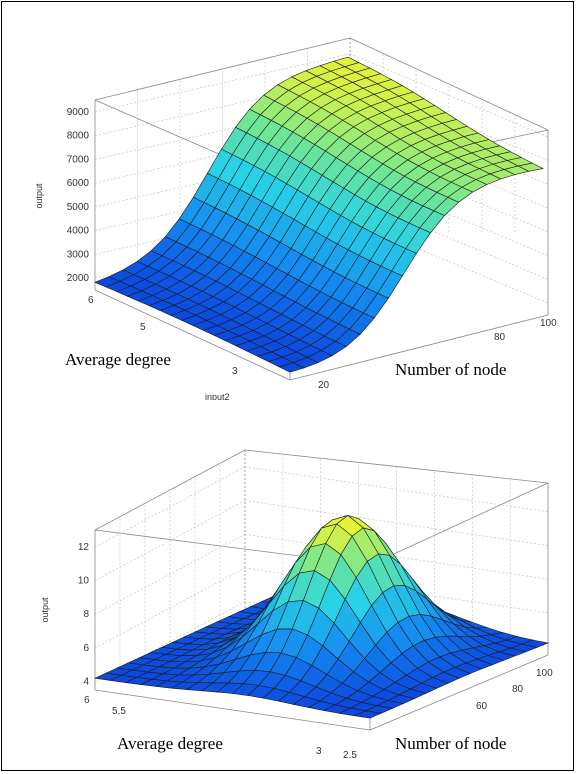  What do you see at coordinates (78, 278) in the screenshot?
I see `z-tick-label: 2000` at bounding box center [78, 278].